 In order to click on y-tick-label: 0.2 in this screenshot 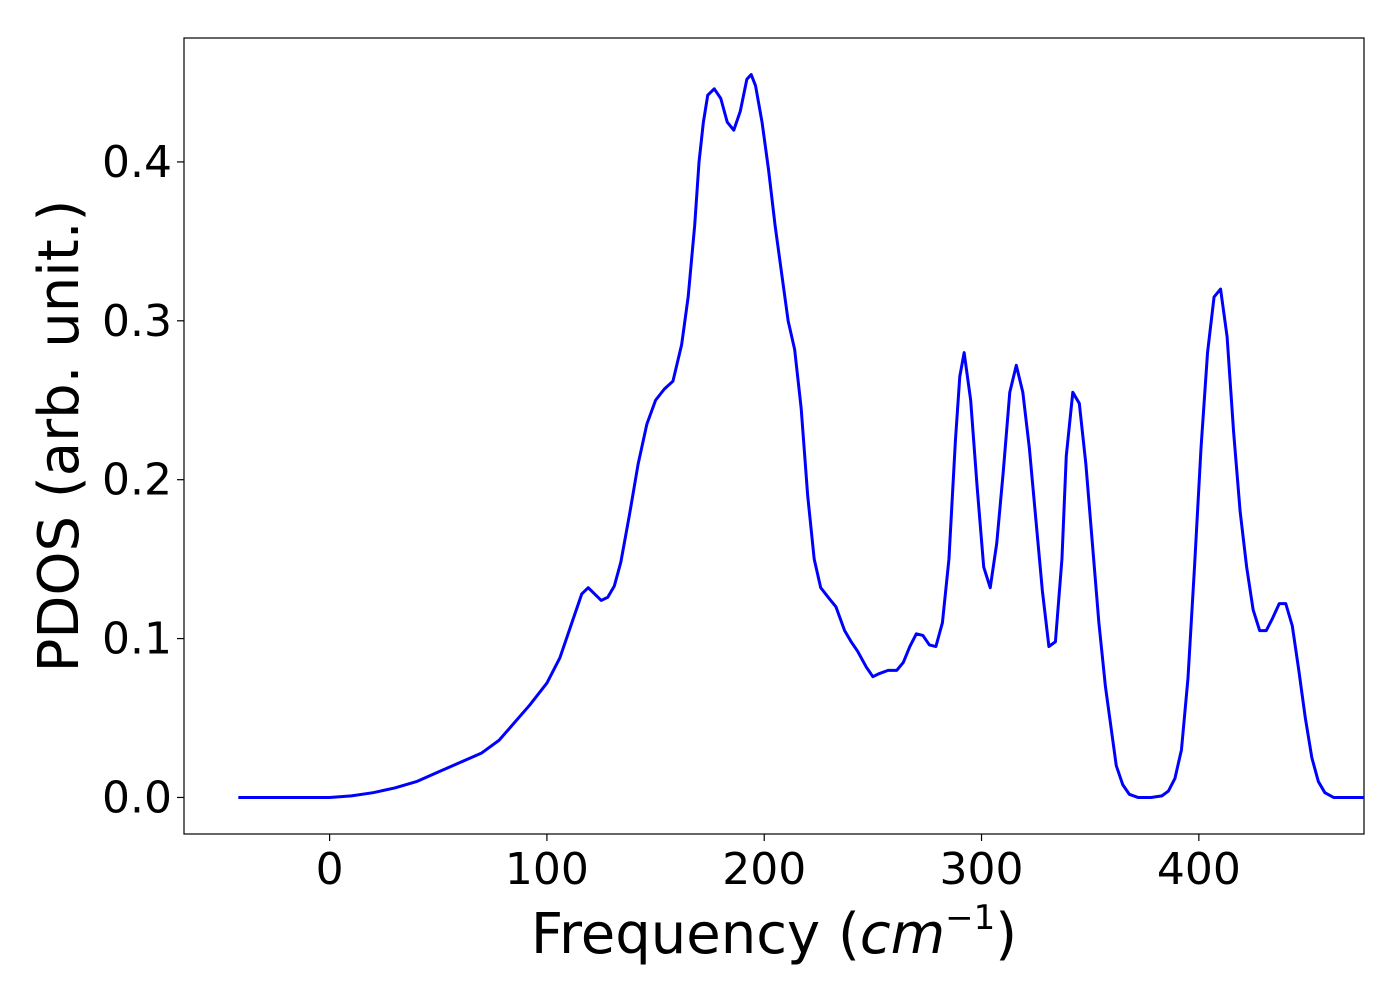, I will do `click(137, 480)`.